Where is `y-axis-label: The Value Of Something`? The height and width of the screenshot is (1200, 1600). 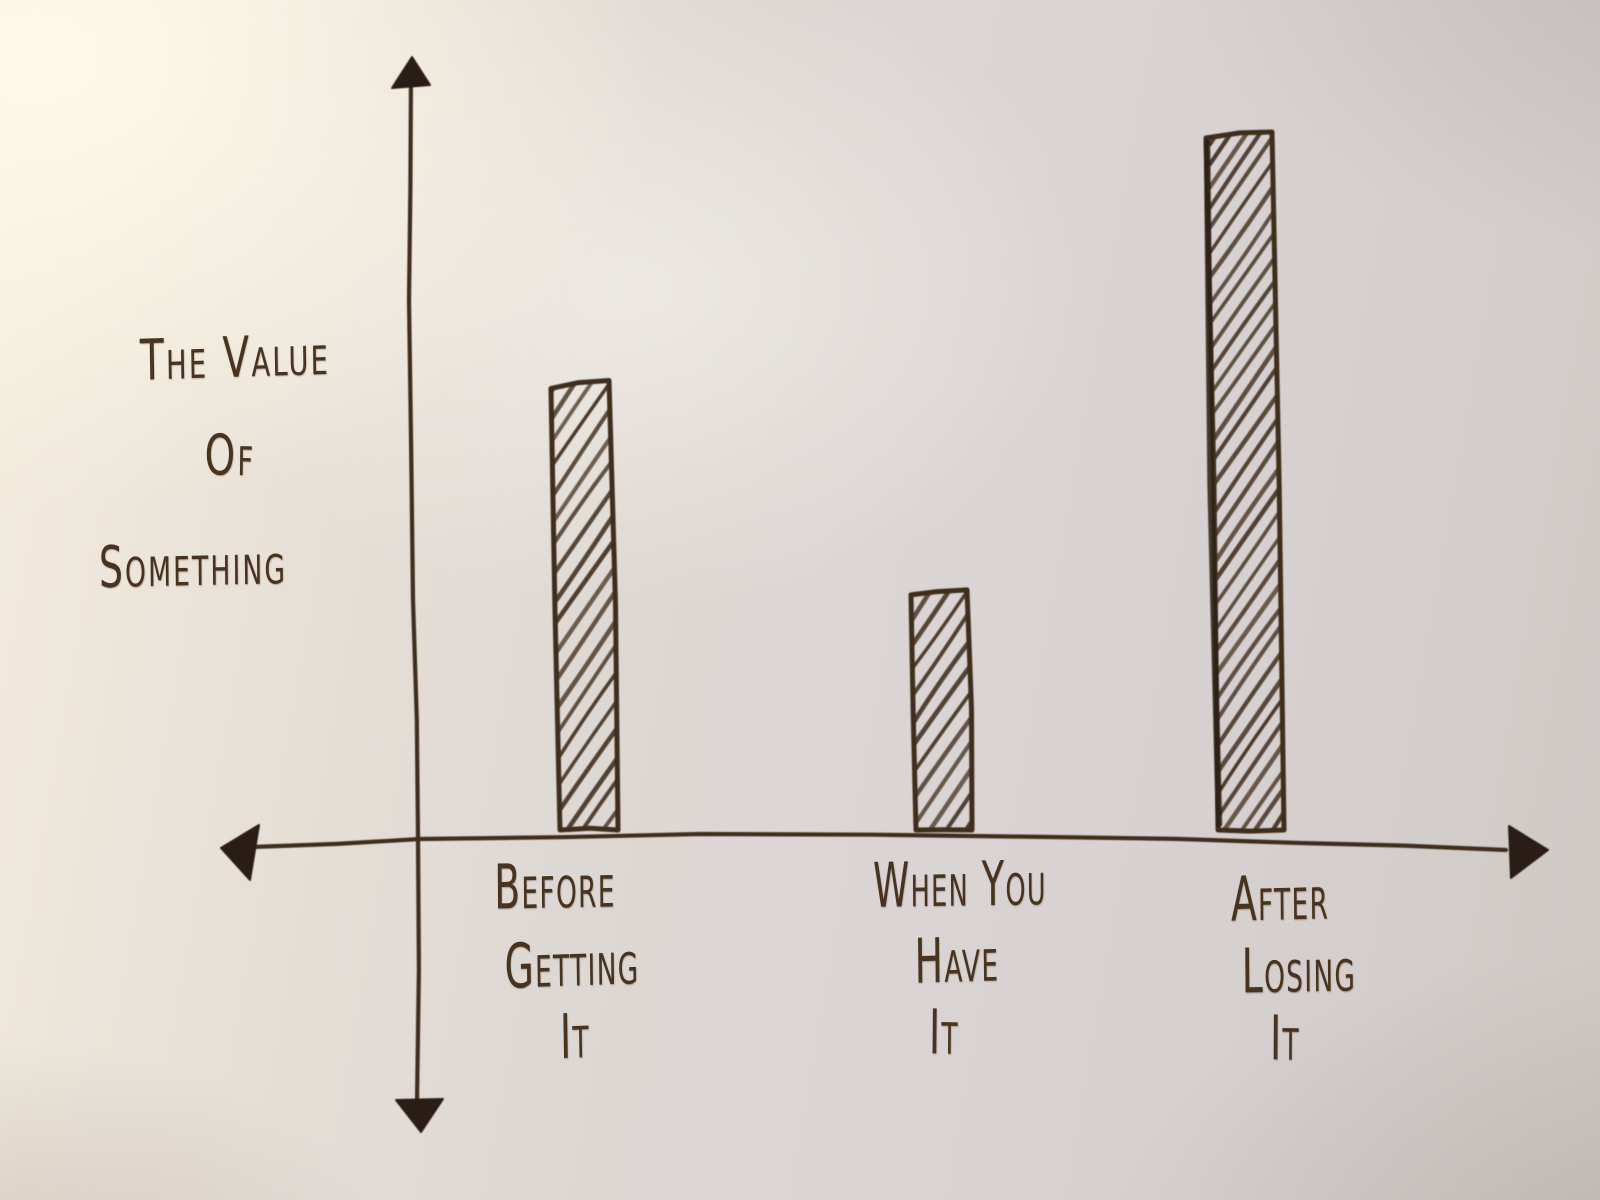
y-axis-label: The Value Of Something is located at coordinates (235, 474).